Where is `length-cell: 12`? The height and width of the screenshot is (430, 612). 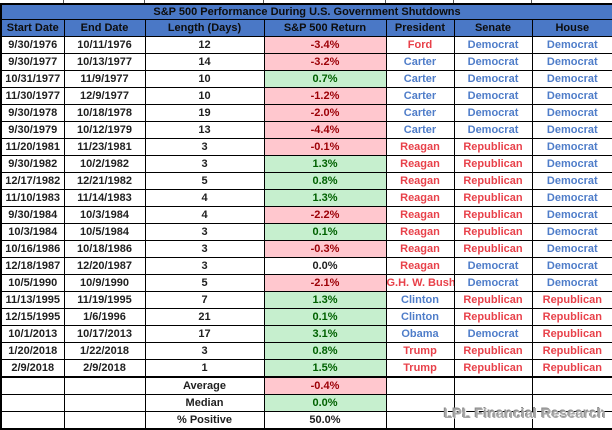
length-cell: 12 is located at coordinates (204, 45).